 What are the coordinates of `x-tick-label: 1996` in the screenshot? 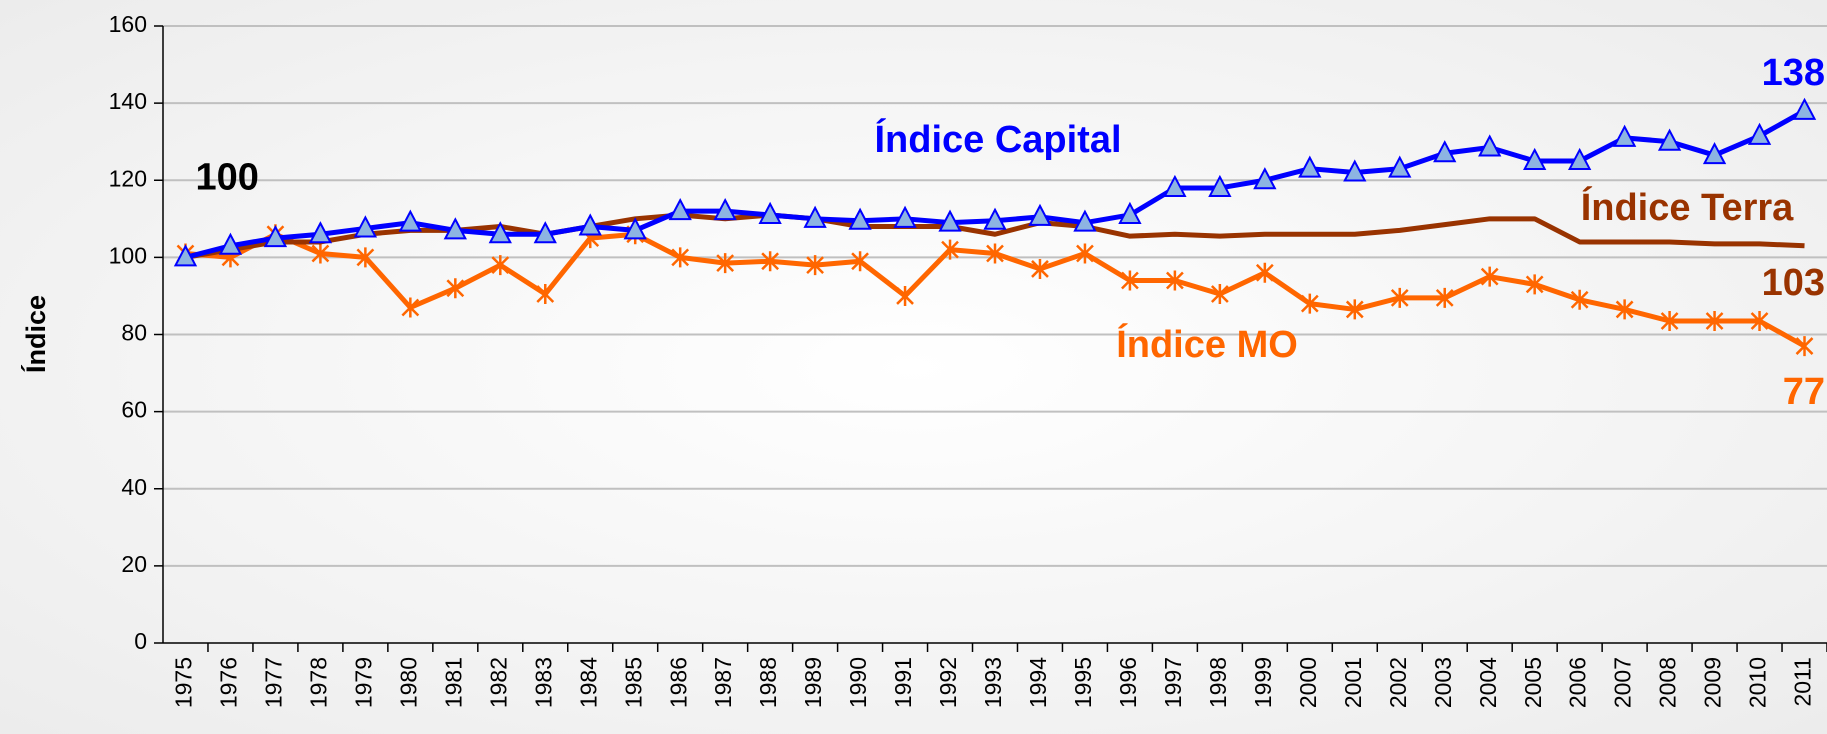 It's located at (1128, 682).